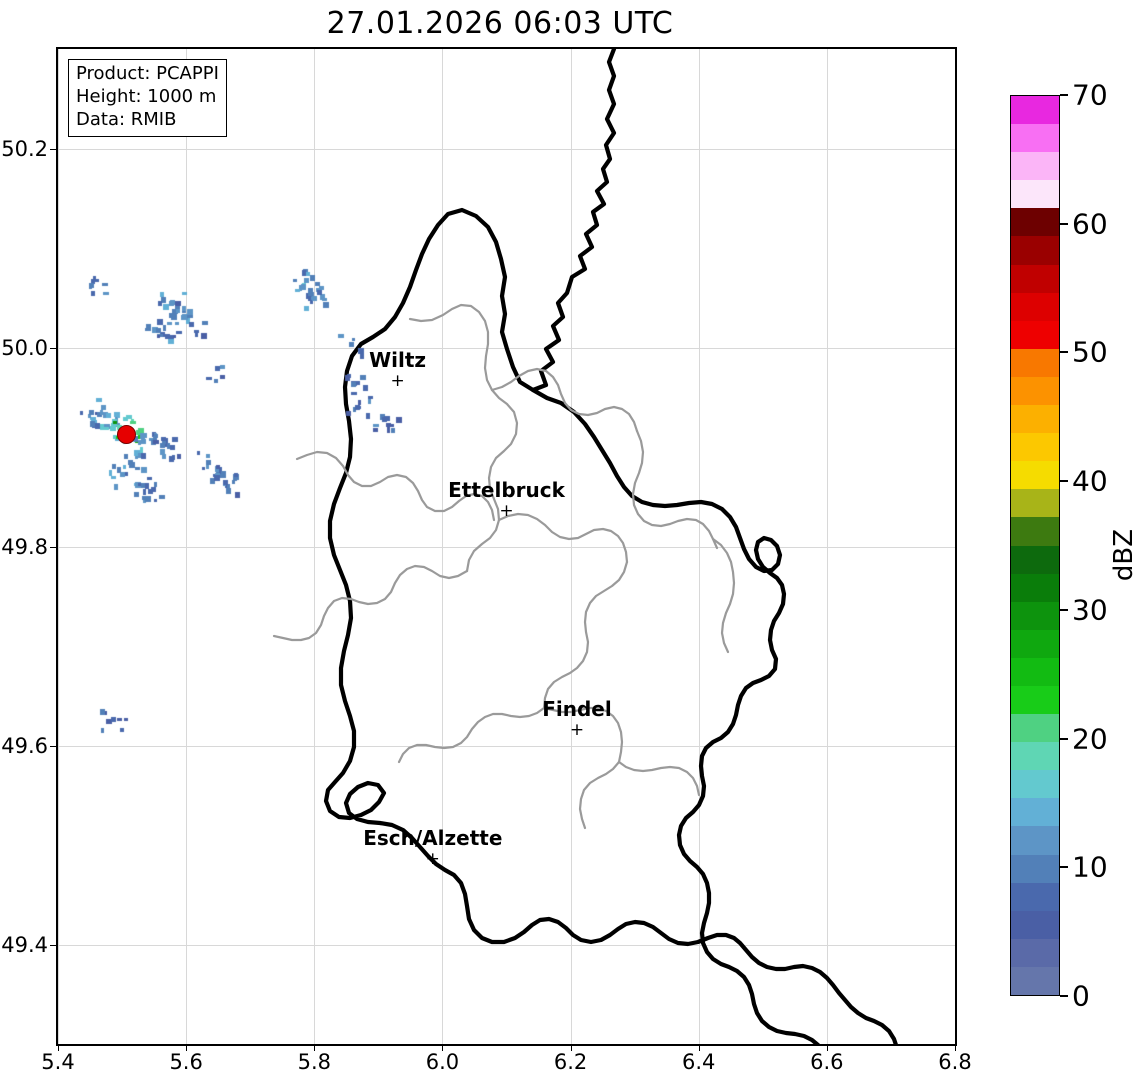 Image resolution: width=1145 pixels, height=1084 pixels. I want to click on colorbar-tick-label: 40, so click(1090, 481).